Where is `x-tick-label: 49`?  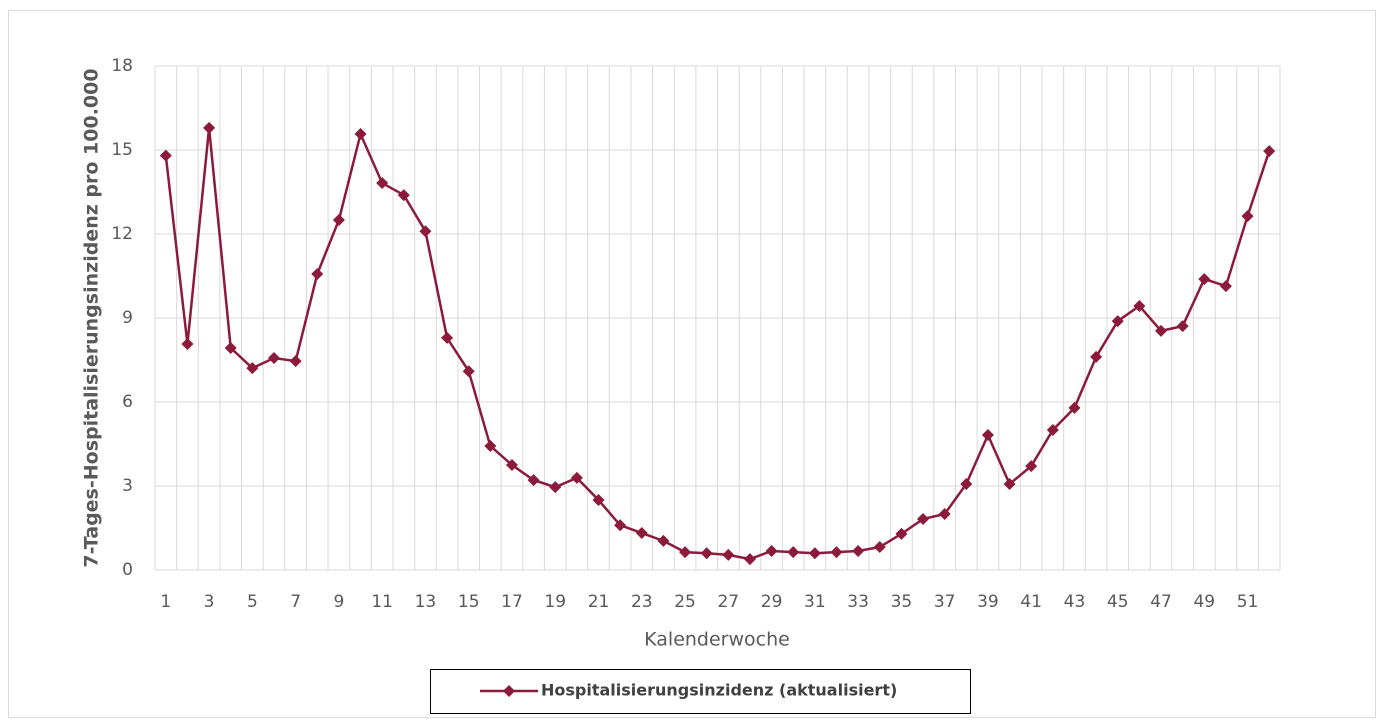 x-tick-label: 49 is located at coordinates (1204, 602).